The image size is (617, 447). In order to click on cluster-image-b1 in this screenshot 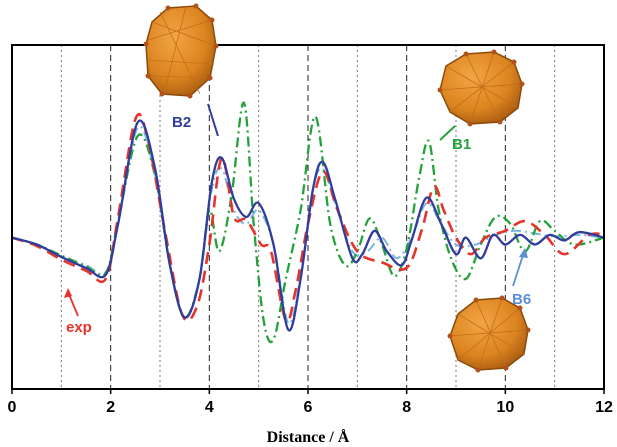, I will do `click(481, 88)`.